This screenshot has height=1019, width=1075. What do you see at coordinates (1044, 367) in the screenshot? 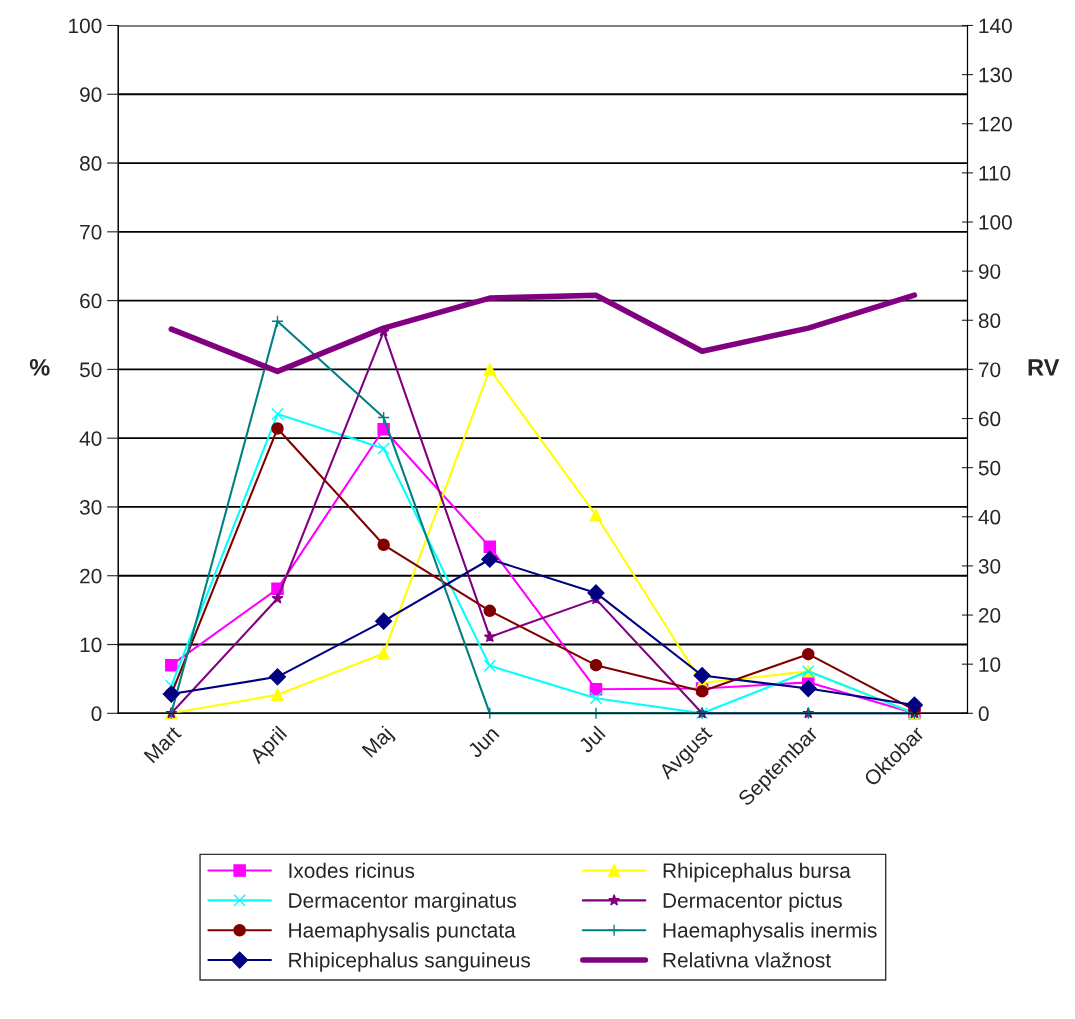
I see `y2-axis-title: RV` at bounding box center [1044, 367].